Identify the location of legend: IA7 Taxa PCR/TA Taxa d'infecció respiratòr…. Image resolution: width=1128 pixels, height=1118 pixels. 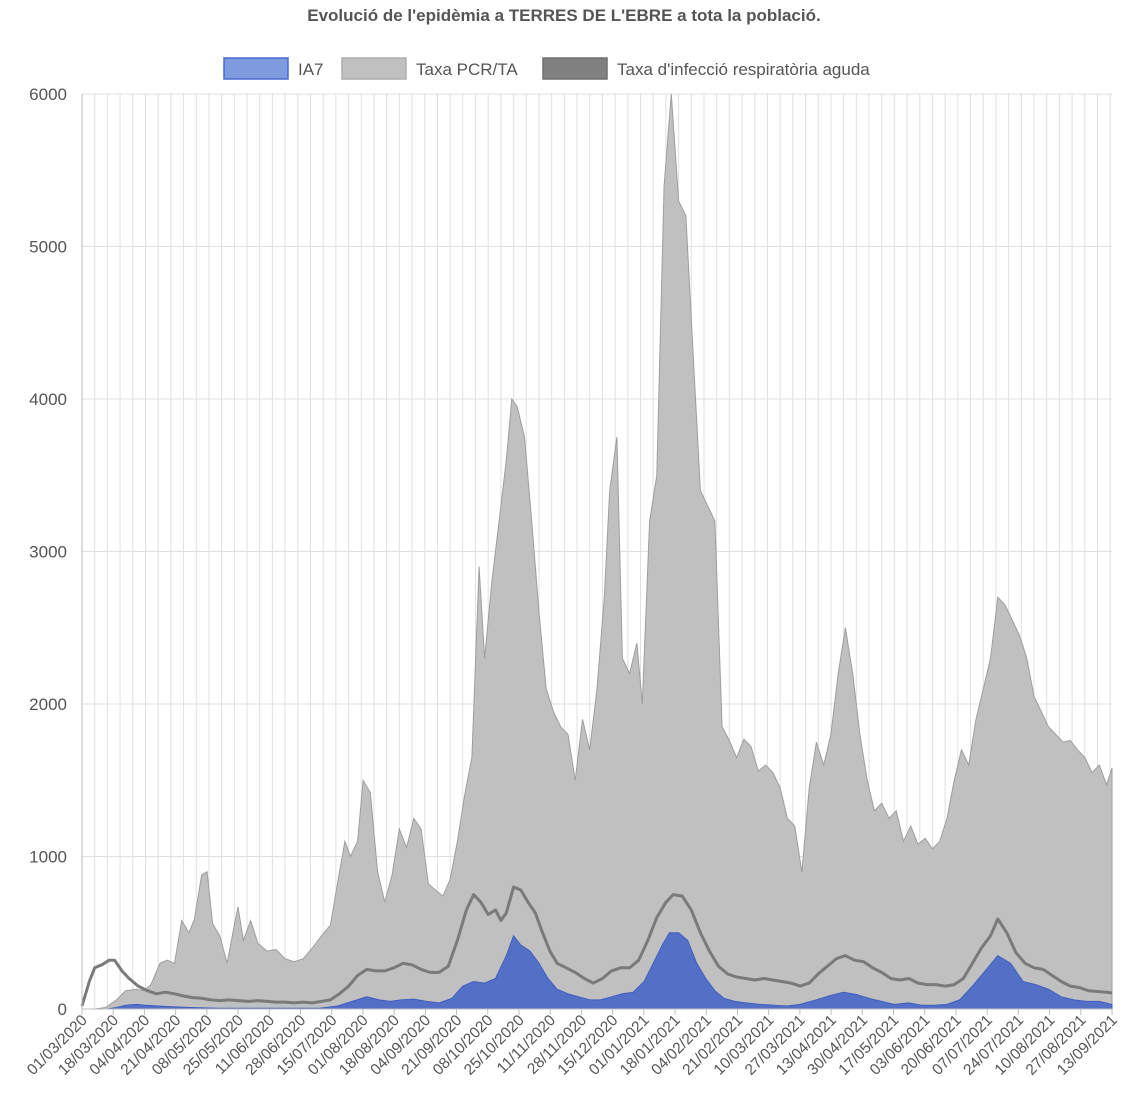
(546, 68).